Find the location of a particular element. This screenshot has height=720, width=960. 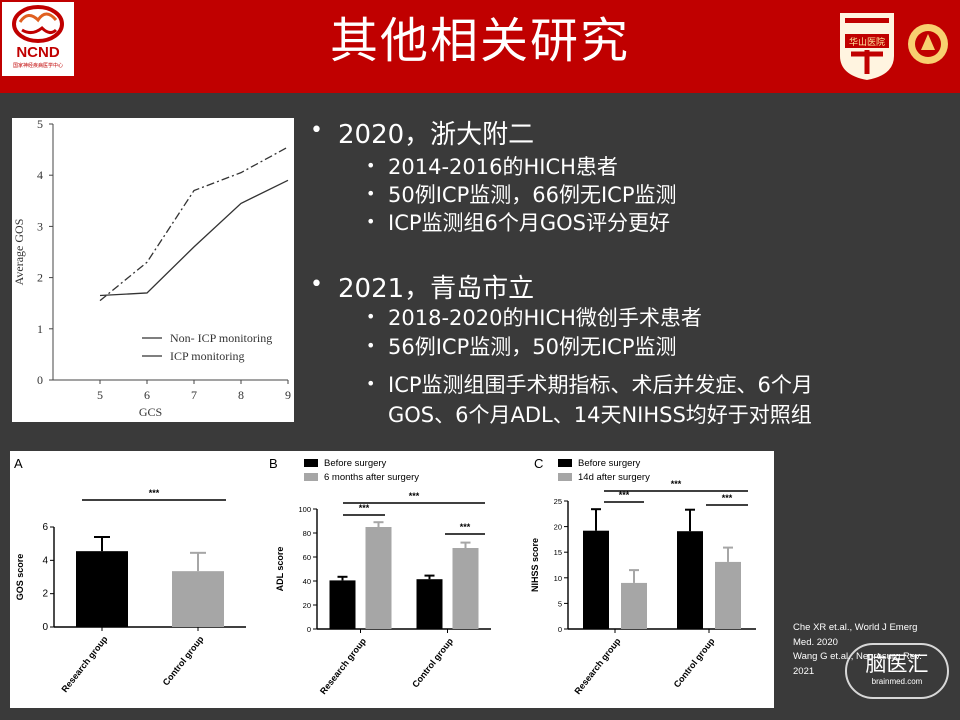

reference-line: Che XR et.al., World J Emerg is located at coordinates (855, 627).